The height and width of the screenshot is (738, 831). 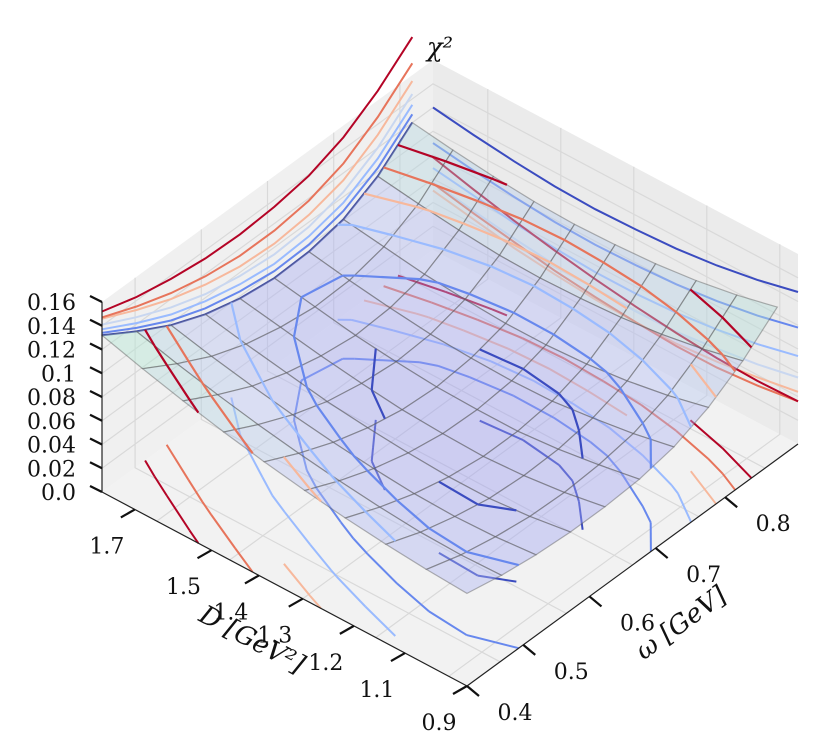 I want to click on omega-tick-label: 0.6, so click(x=637, y=623).